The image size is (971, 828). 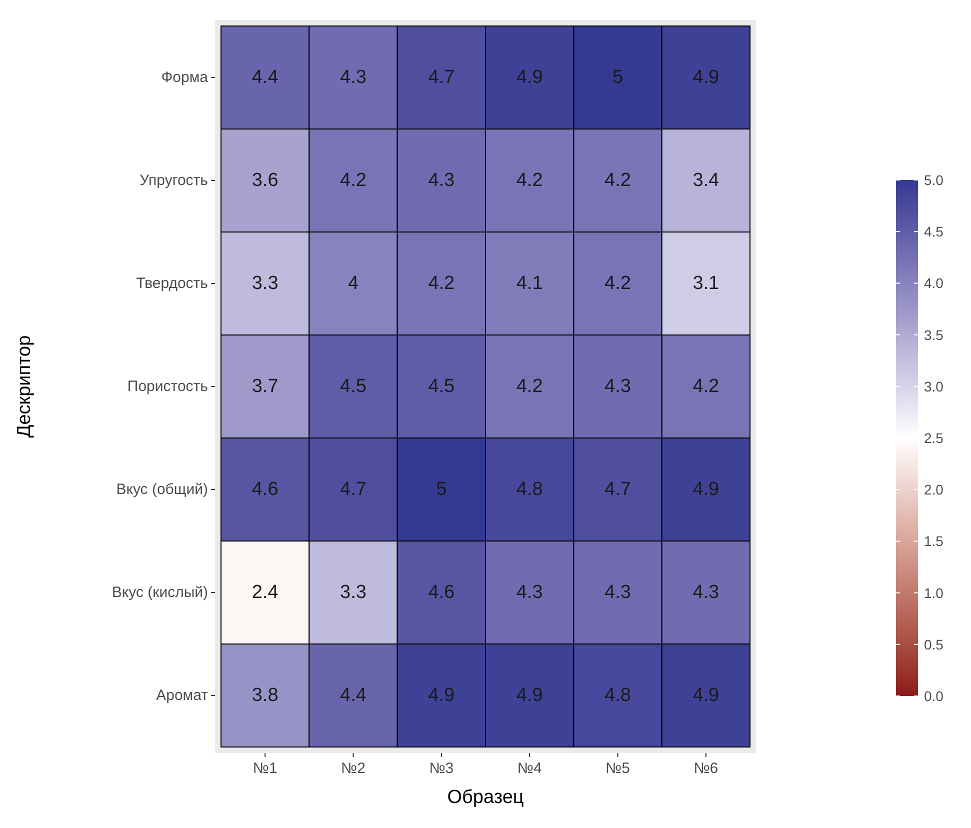 What do you see at coordinates (441, 768) in the screenshot?
I see `x-tick-label: №3` at bounding box center [441, 768].